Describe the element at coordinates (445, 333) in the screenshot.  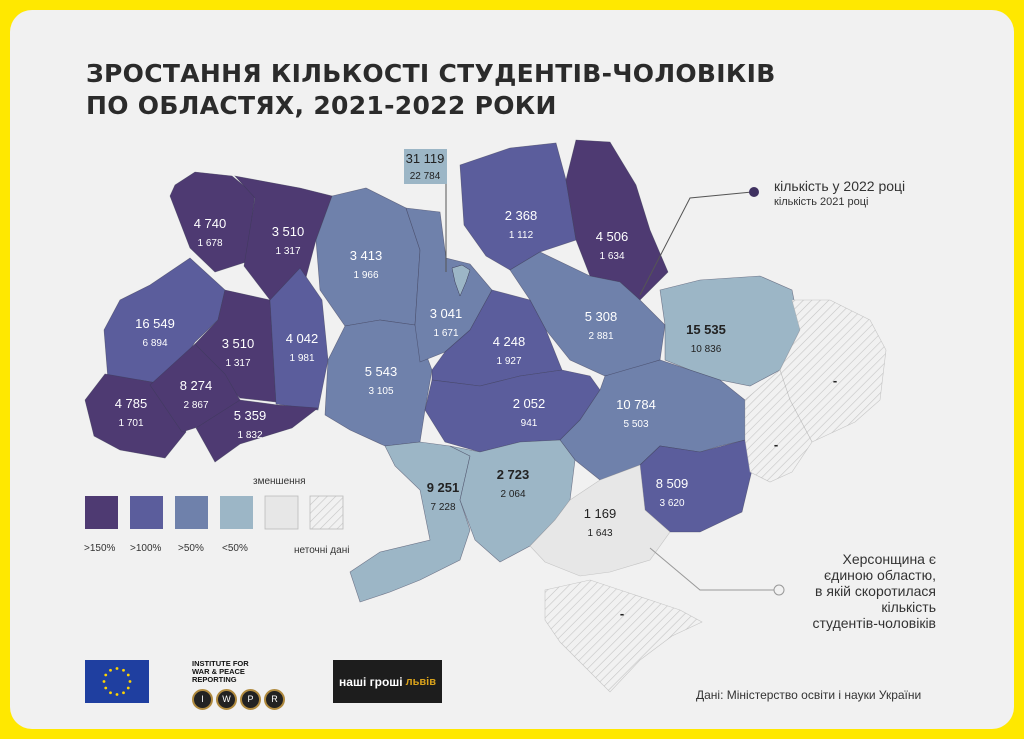
I see `region-kyiv-oblast-2021-value: 1 671` at that location.